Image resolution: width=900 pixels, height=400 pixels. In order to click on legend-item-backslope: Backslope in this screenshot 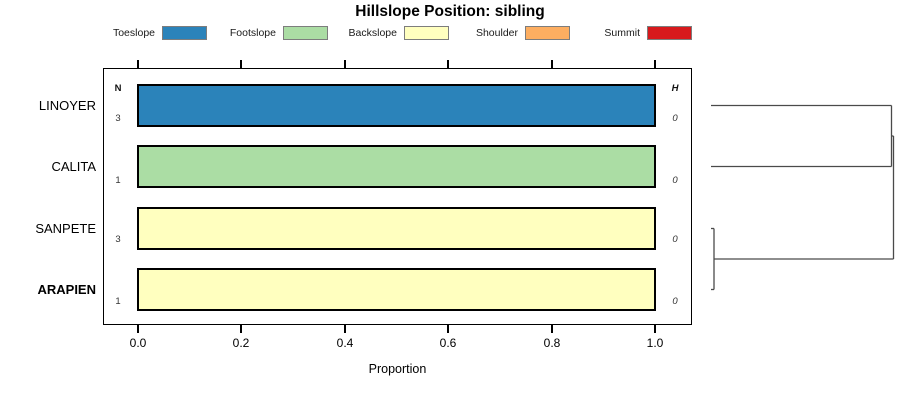, I will do `click(399, 32)`.